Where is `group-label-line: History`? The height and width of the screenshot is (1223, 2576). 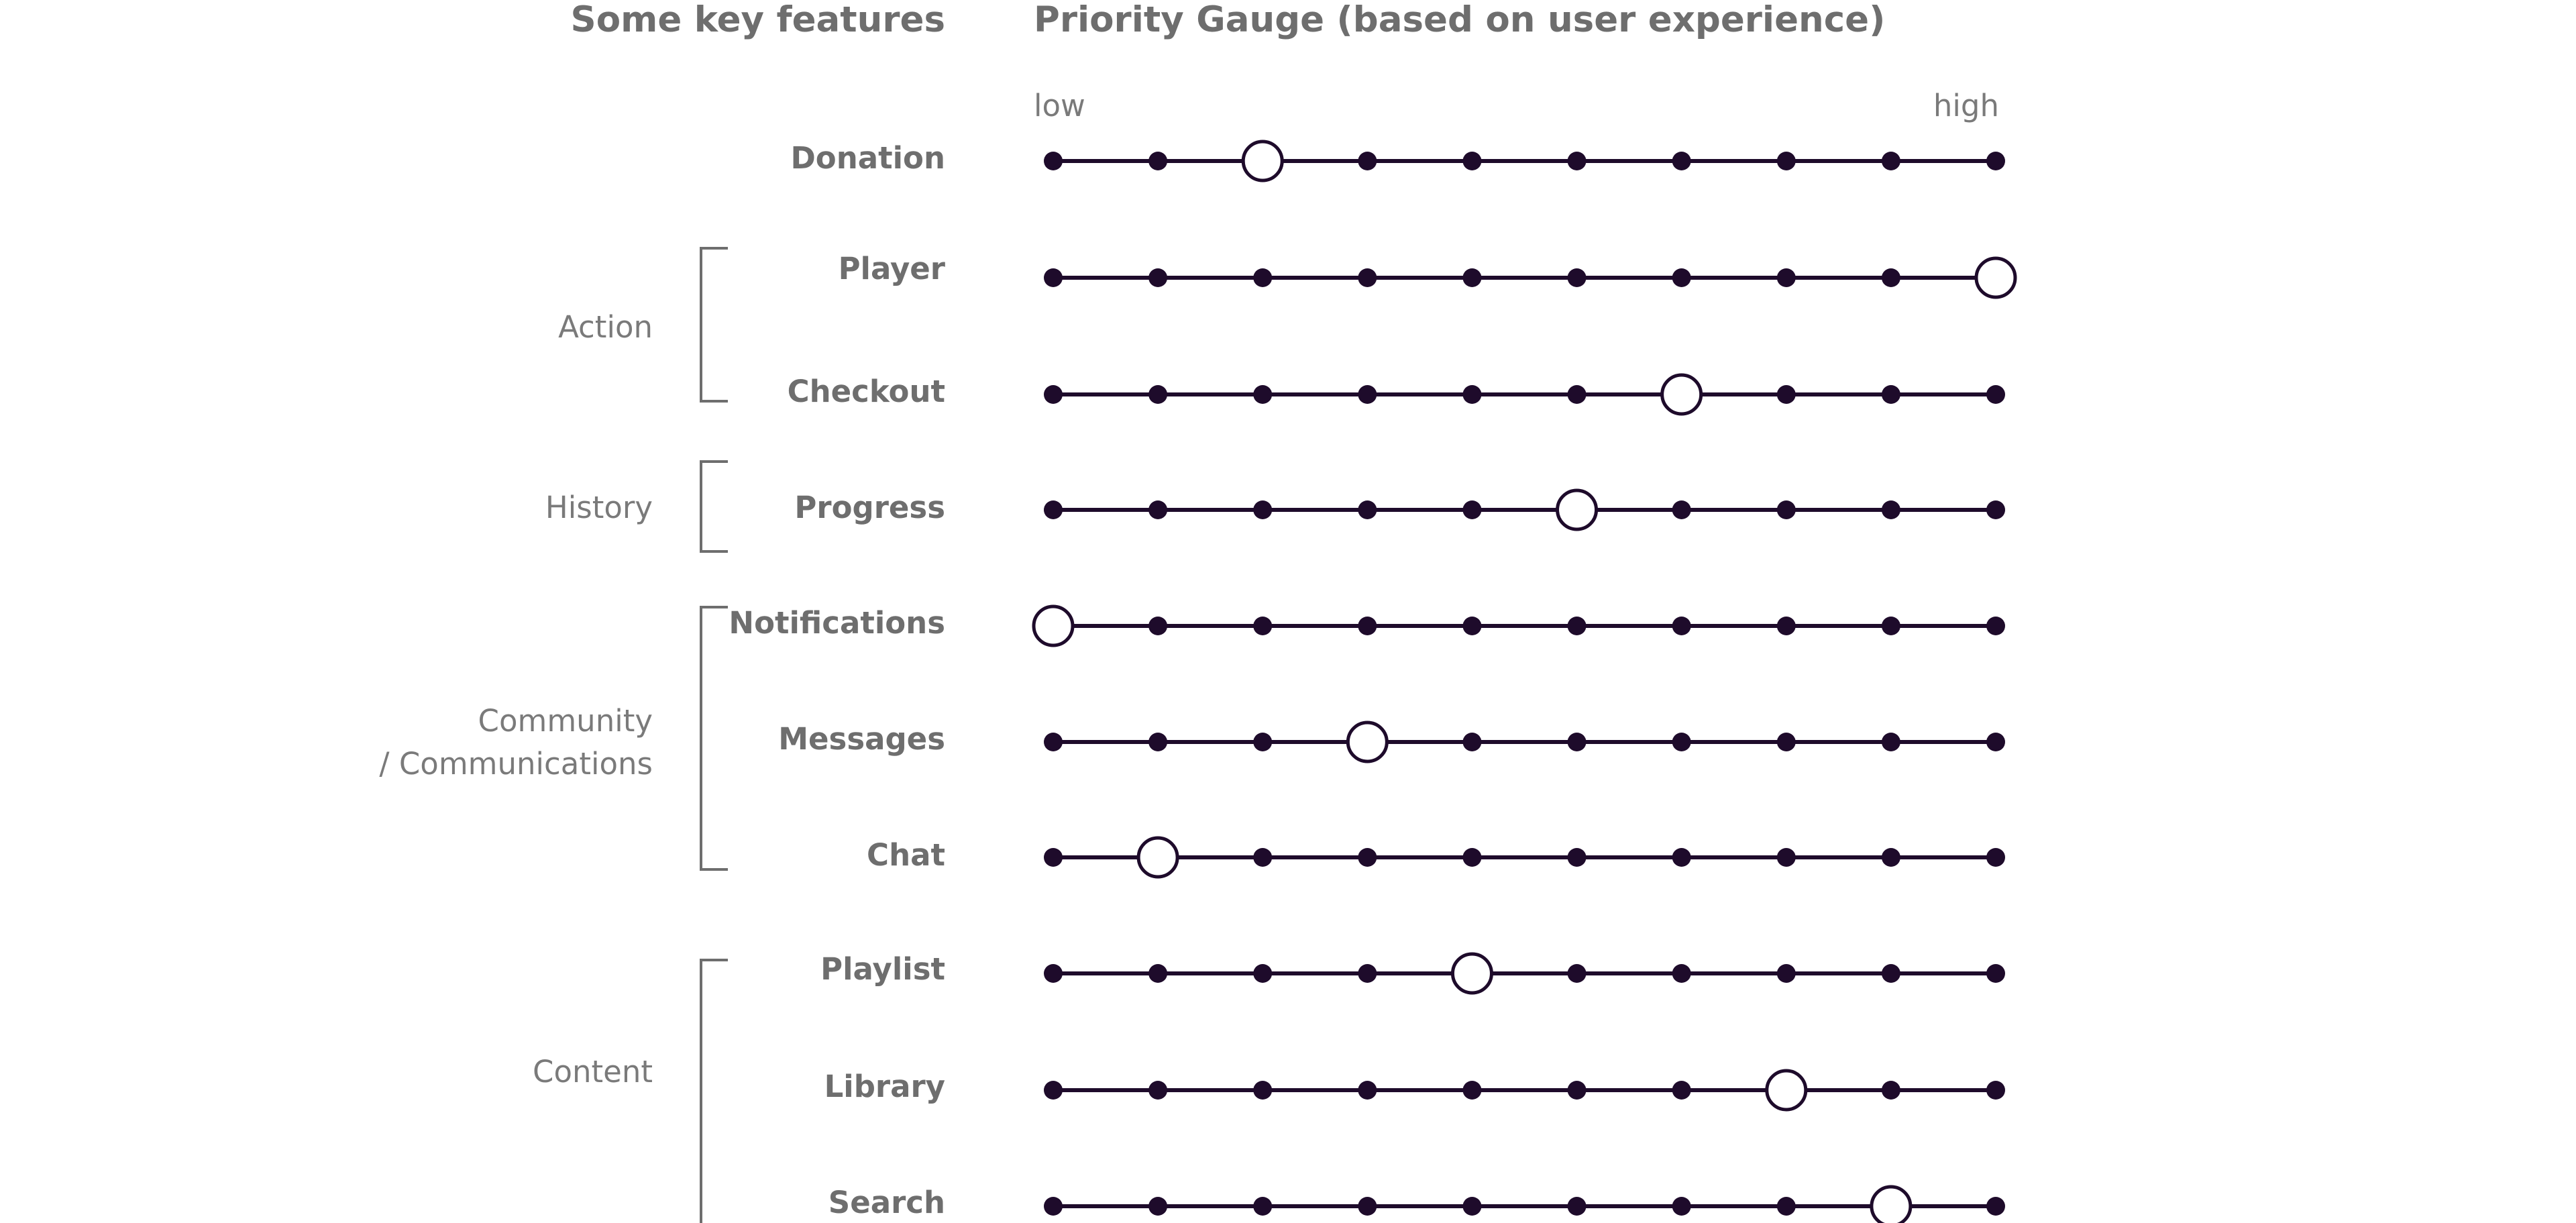 group-label-line: History is located at coordinates (599, 508).